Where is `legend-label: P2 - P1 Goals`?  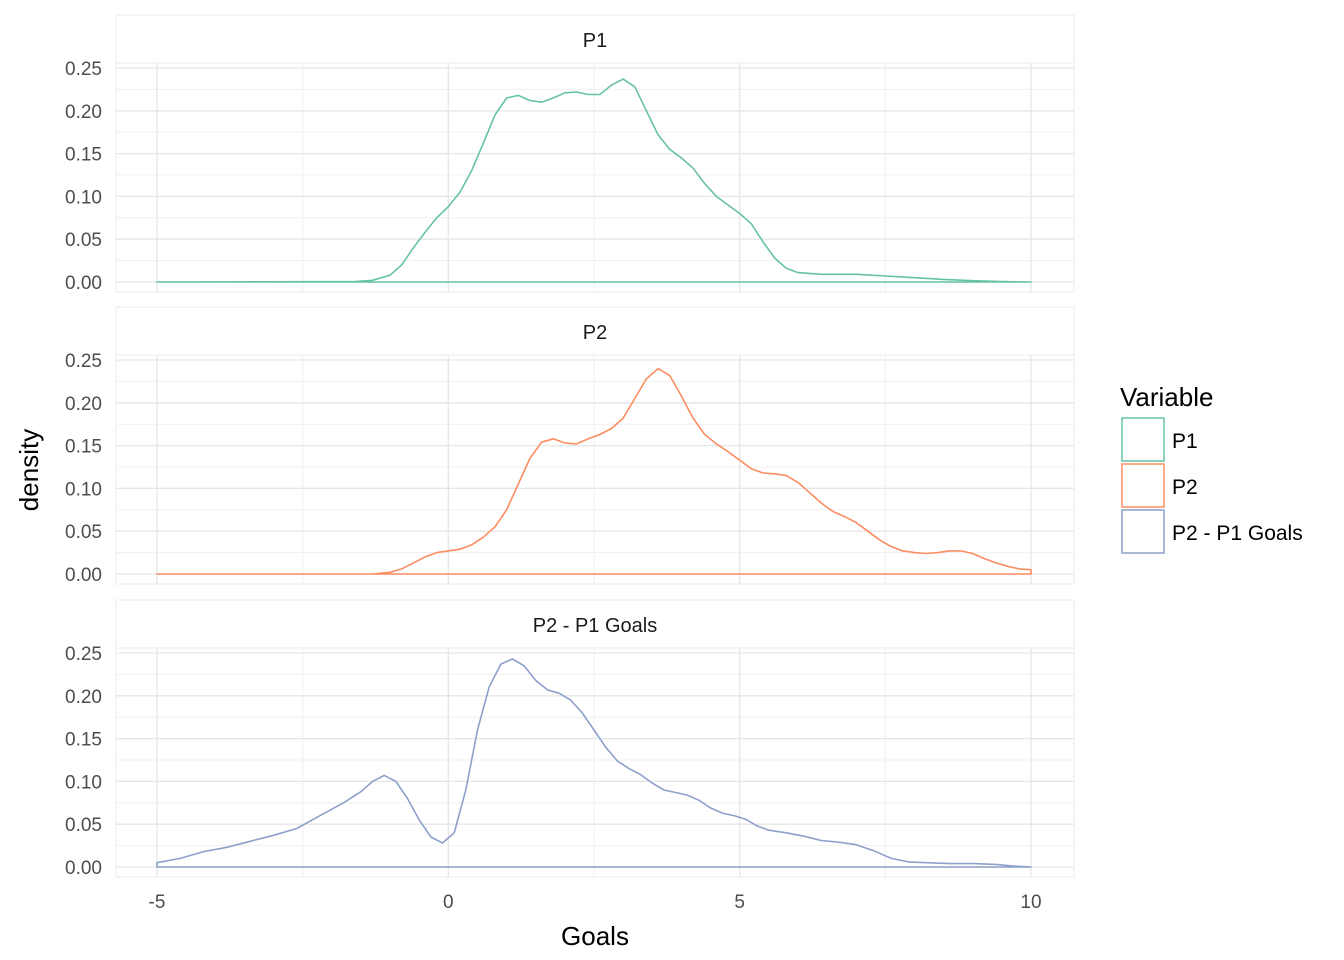 legend-label: P2 - P1 Goals is located at coordinates (1237, 533).